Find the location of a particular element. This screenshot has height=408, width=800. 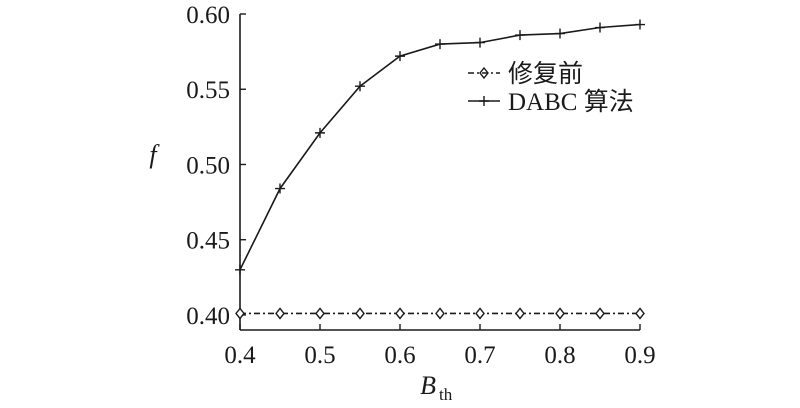

y-axis-ticks: 0.40 0.45 0.50 0.55 0.60 is located at coordinates (216, 166).